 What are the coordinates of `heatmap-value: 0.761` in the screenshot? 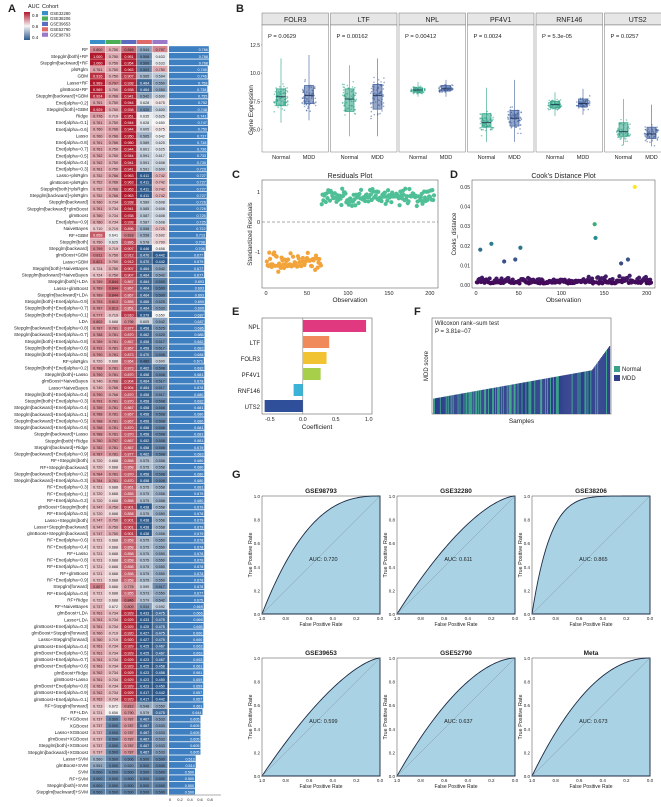 It's located at (97, 686).